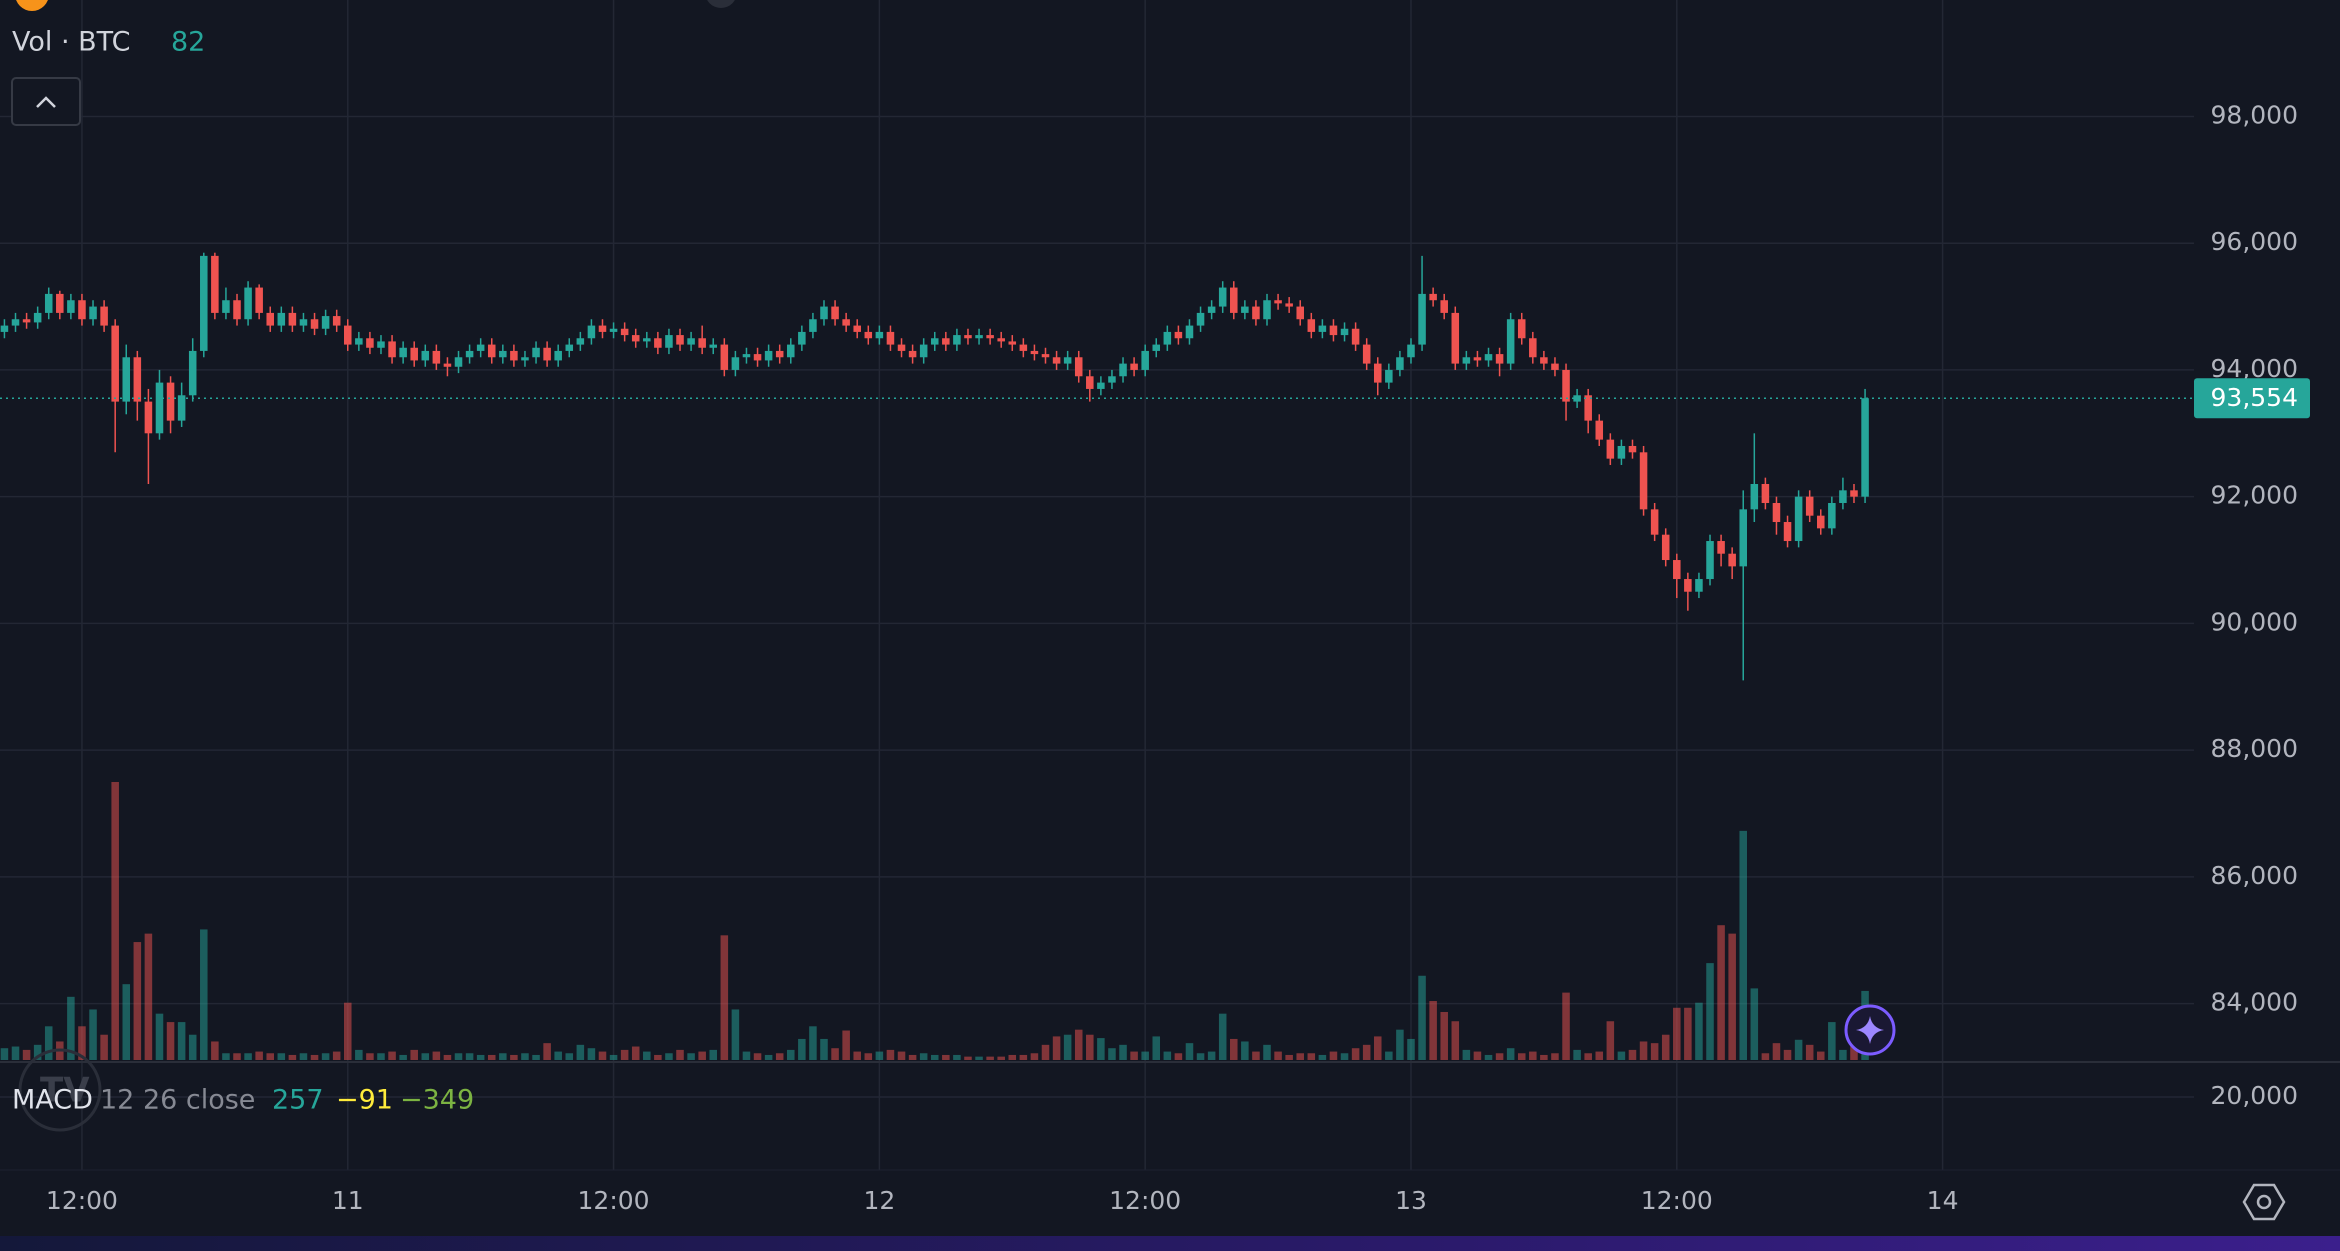 This screenshot has width=2340, height=1251. I want to click on settings-icon-center, so click(2264, 1202).